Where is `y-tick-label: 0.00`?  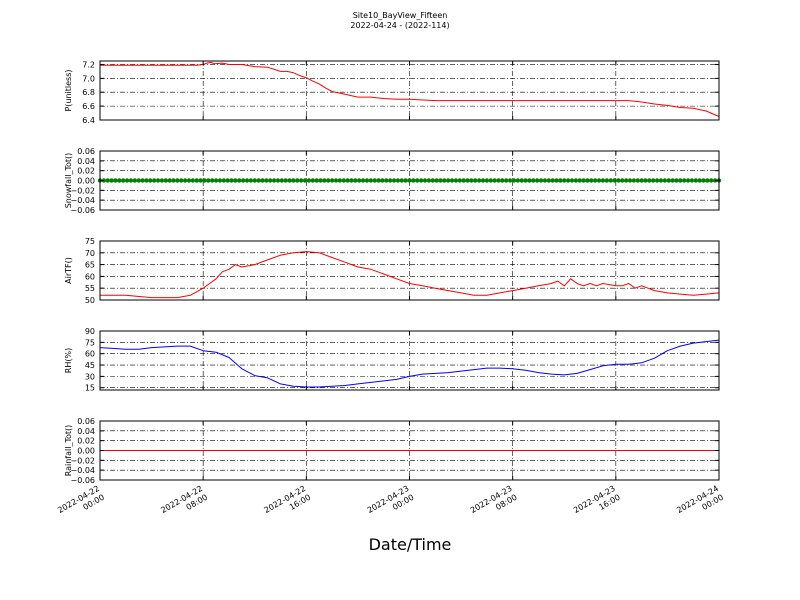
y-tick-label: 0.00 is located at coordinates (86, 181).